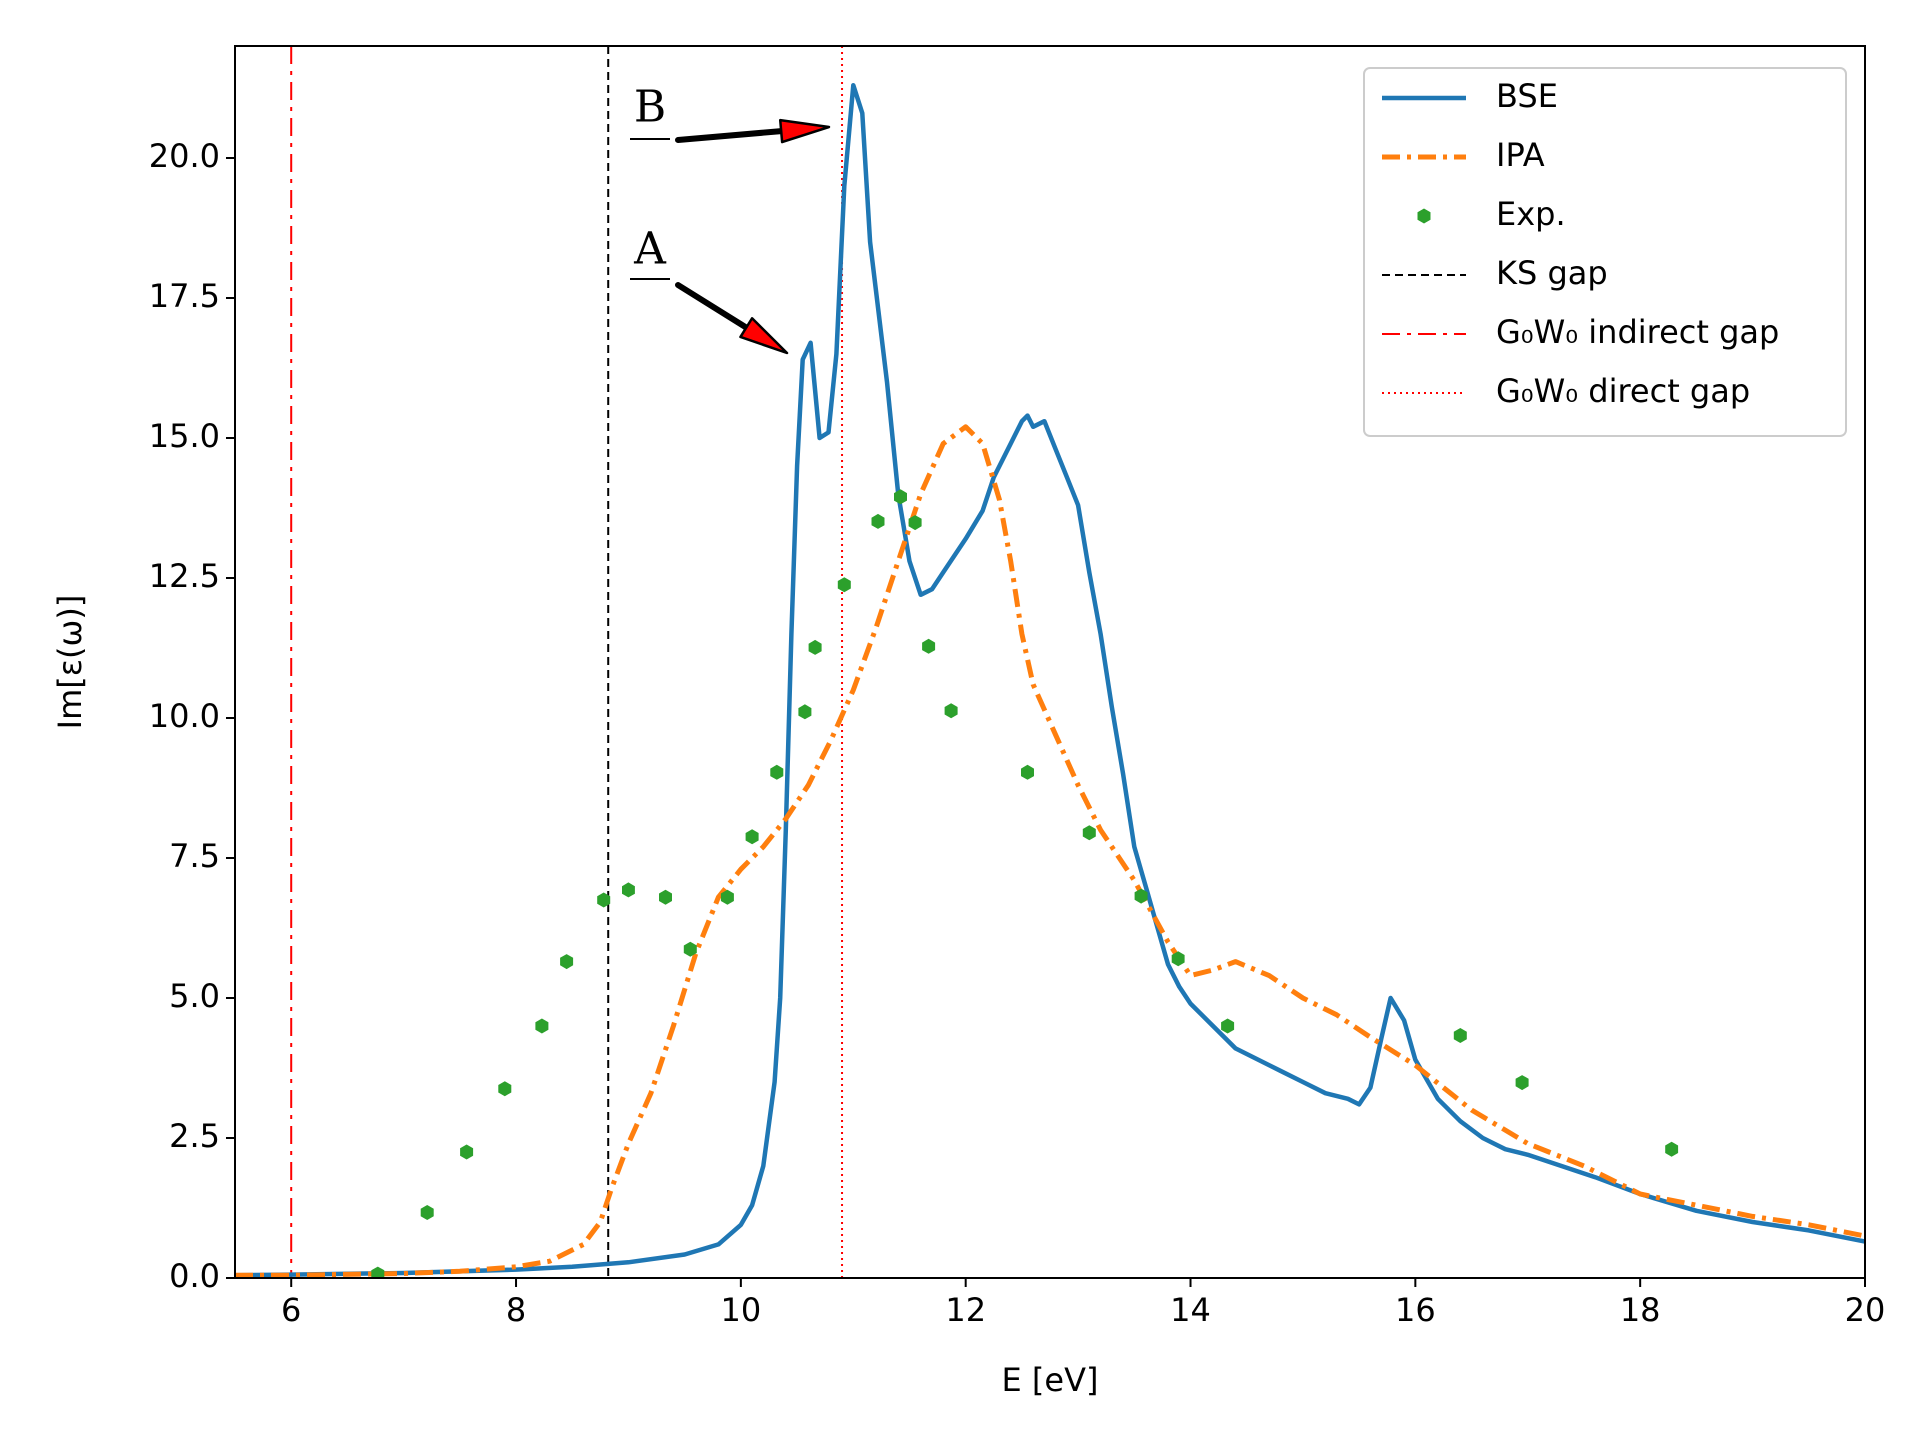  I want to click on legend-marker, so click(1424, 216).